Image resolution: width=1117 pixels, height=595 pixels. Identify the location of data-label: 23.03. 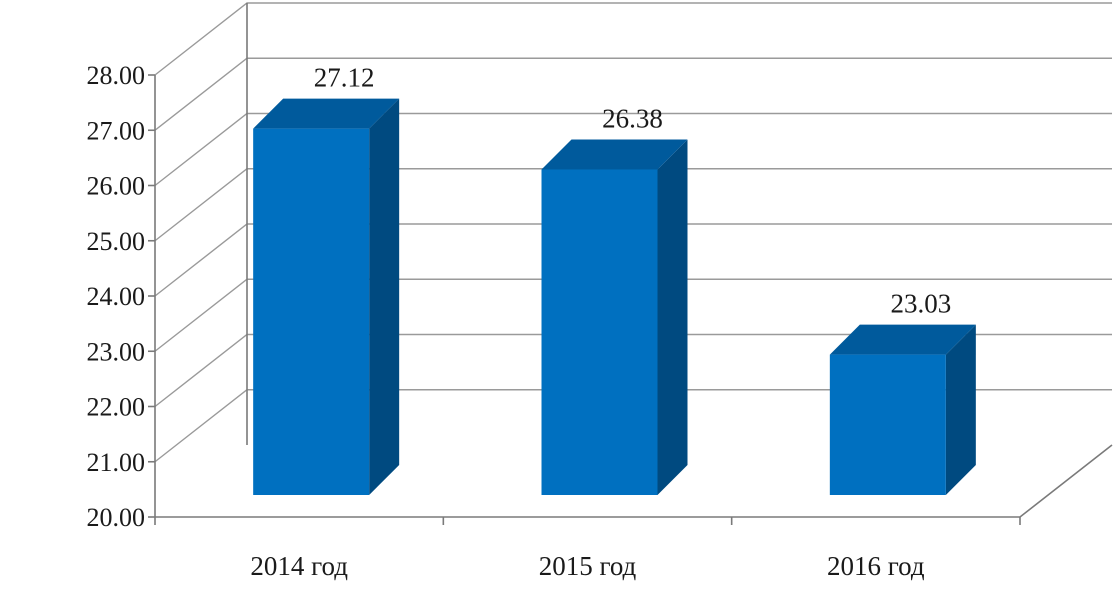
(920, 304).